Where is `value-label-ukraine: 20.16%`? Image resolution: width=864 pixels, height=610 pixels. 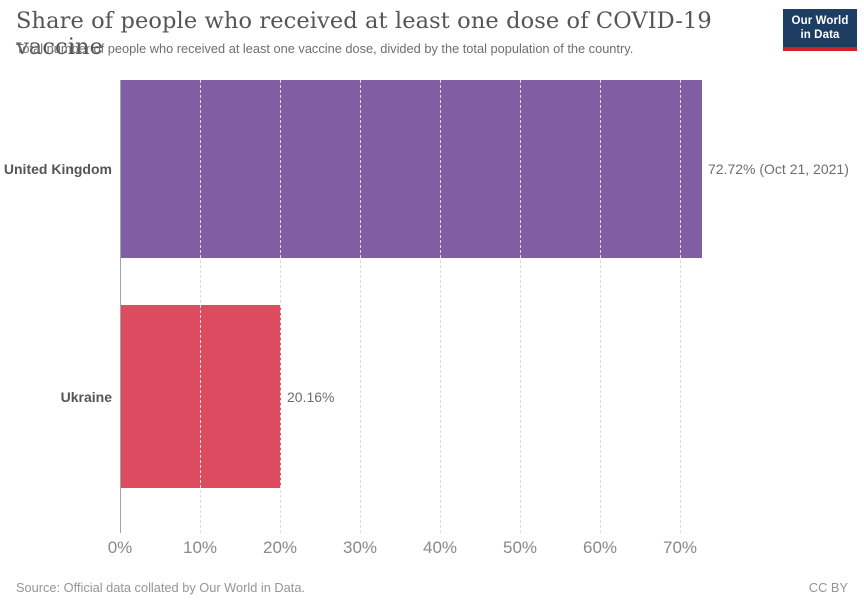
value-label-ukraine: 20.16% is located at coordinates (311, 396).